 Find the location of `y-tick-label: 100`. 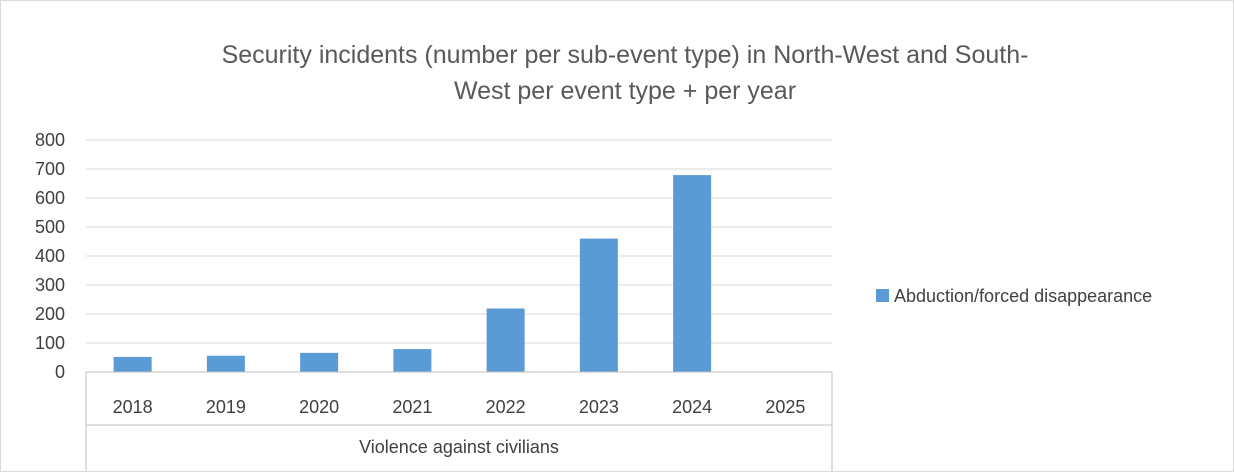

y-tick-label: 100 is located at coordinates (50, 343).